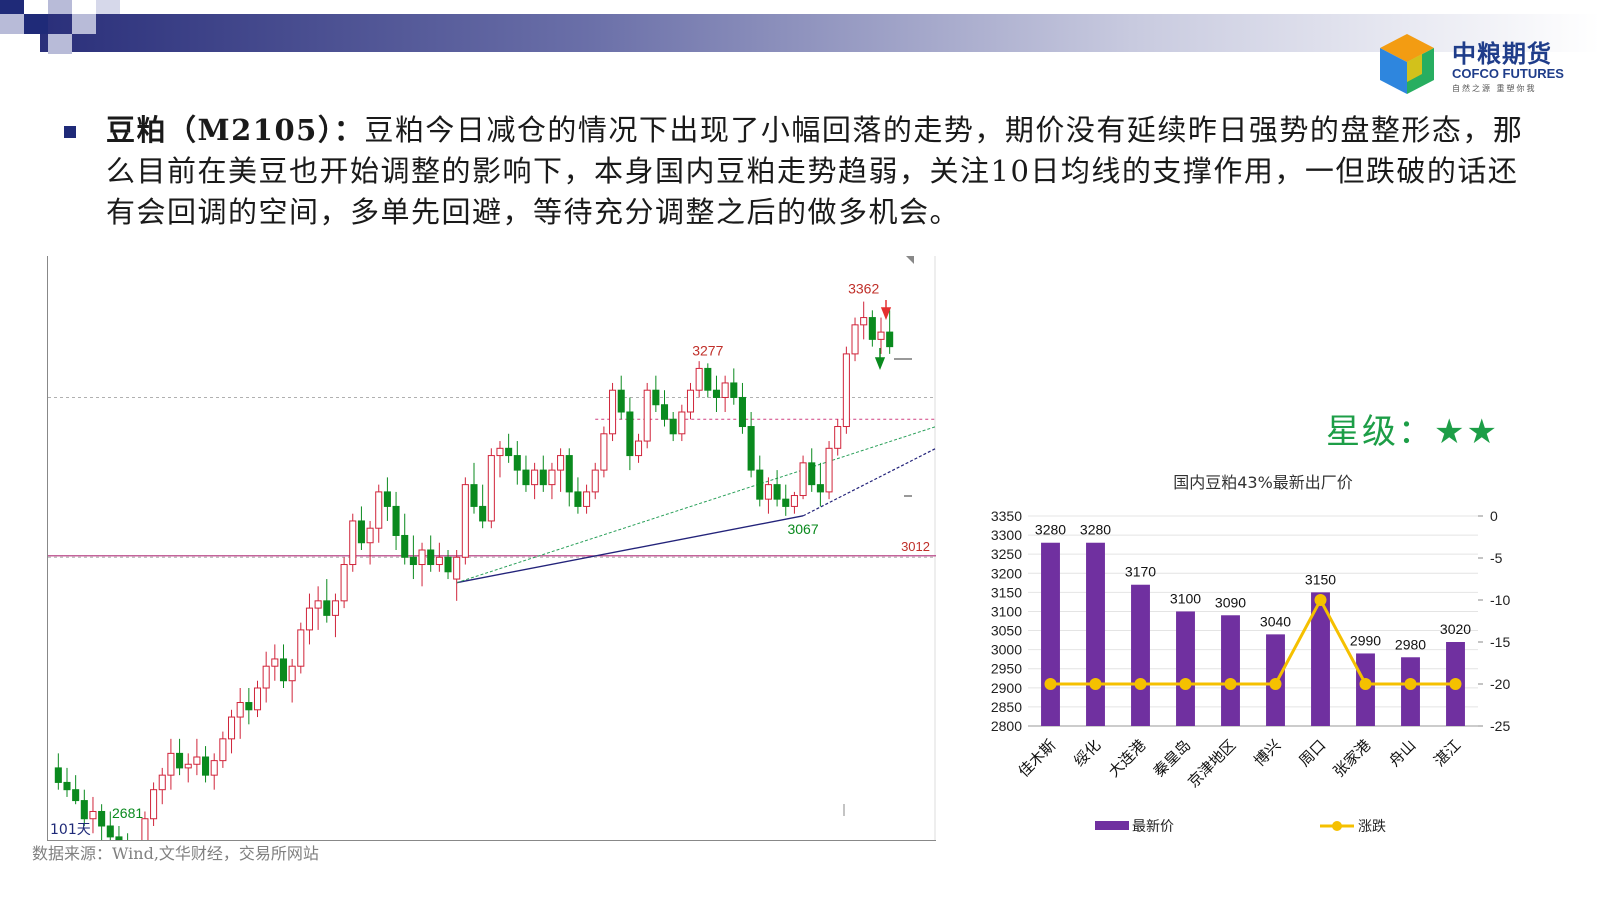 Image resolution: width=1600 pixels, height=900 pixels. Describe the element at coordinates (1037, 758) in the screenshot. I see `category-label: 佳木斯` at that location.